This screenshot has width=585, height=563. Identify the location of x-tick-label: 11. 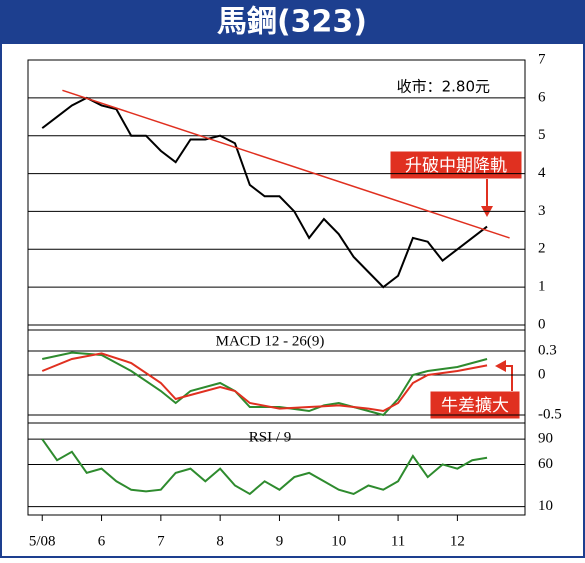
(398, 541).